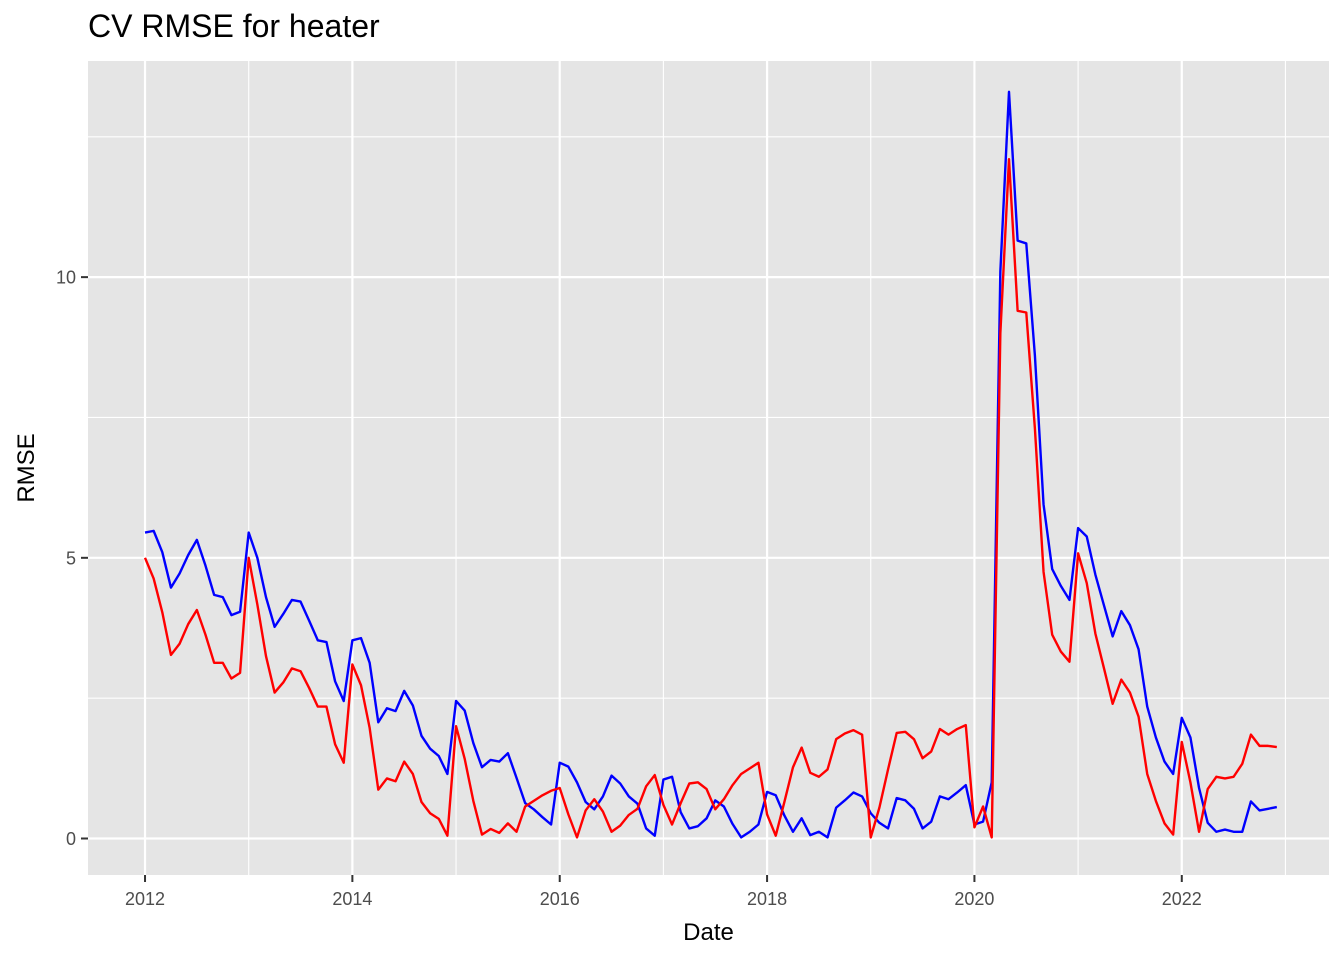 Image resolution: width=1344 pixels, height=960 pixels. I want to click on x-tick-label: 2022, so click(1182, 899).